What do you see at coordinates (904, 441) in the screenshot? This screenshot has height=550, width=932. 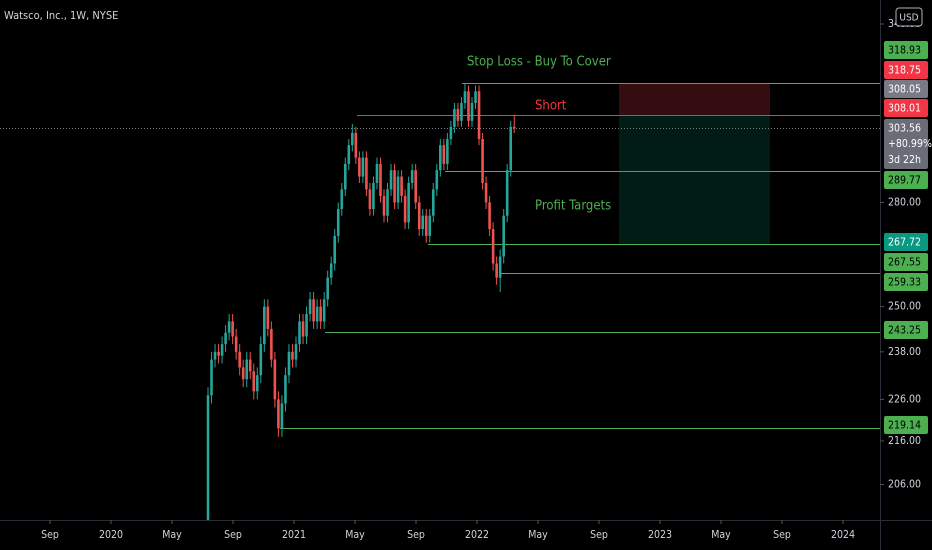 I see `y-tick-label: 216.00` at bounding box center [904, 441].